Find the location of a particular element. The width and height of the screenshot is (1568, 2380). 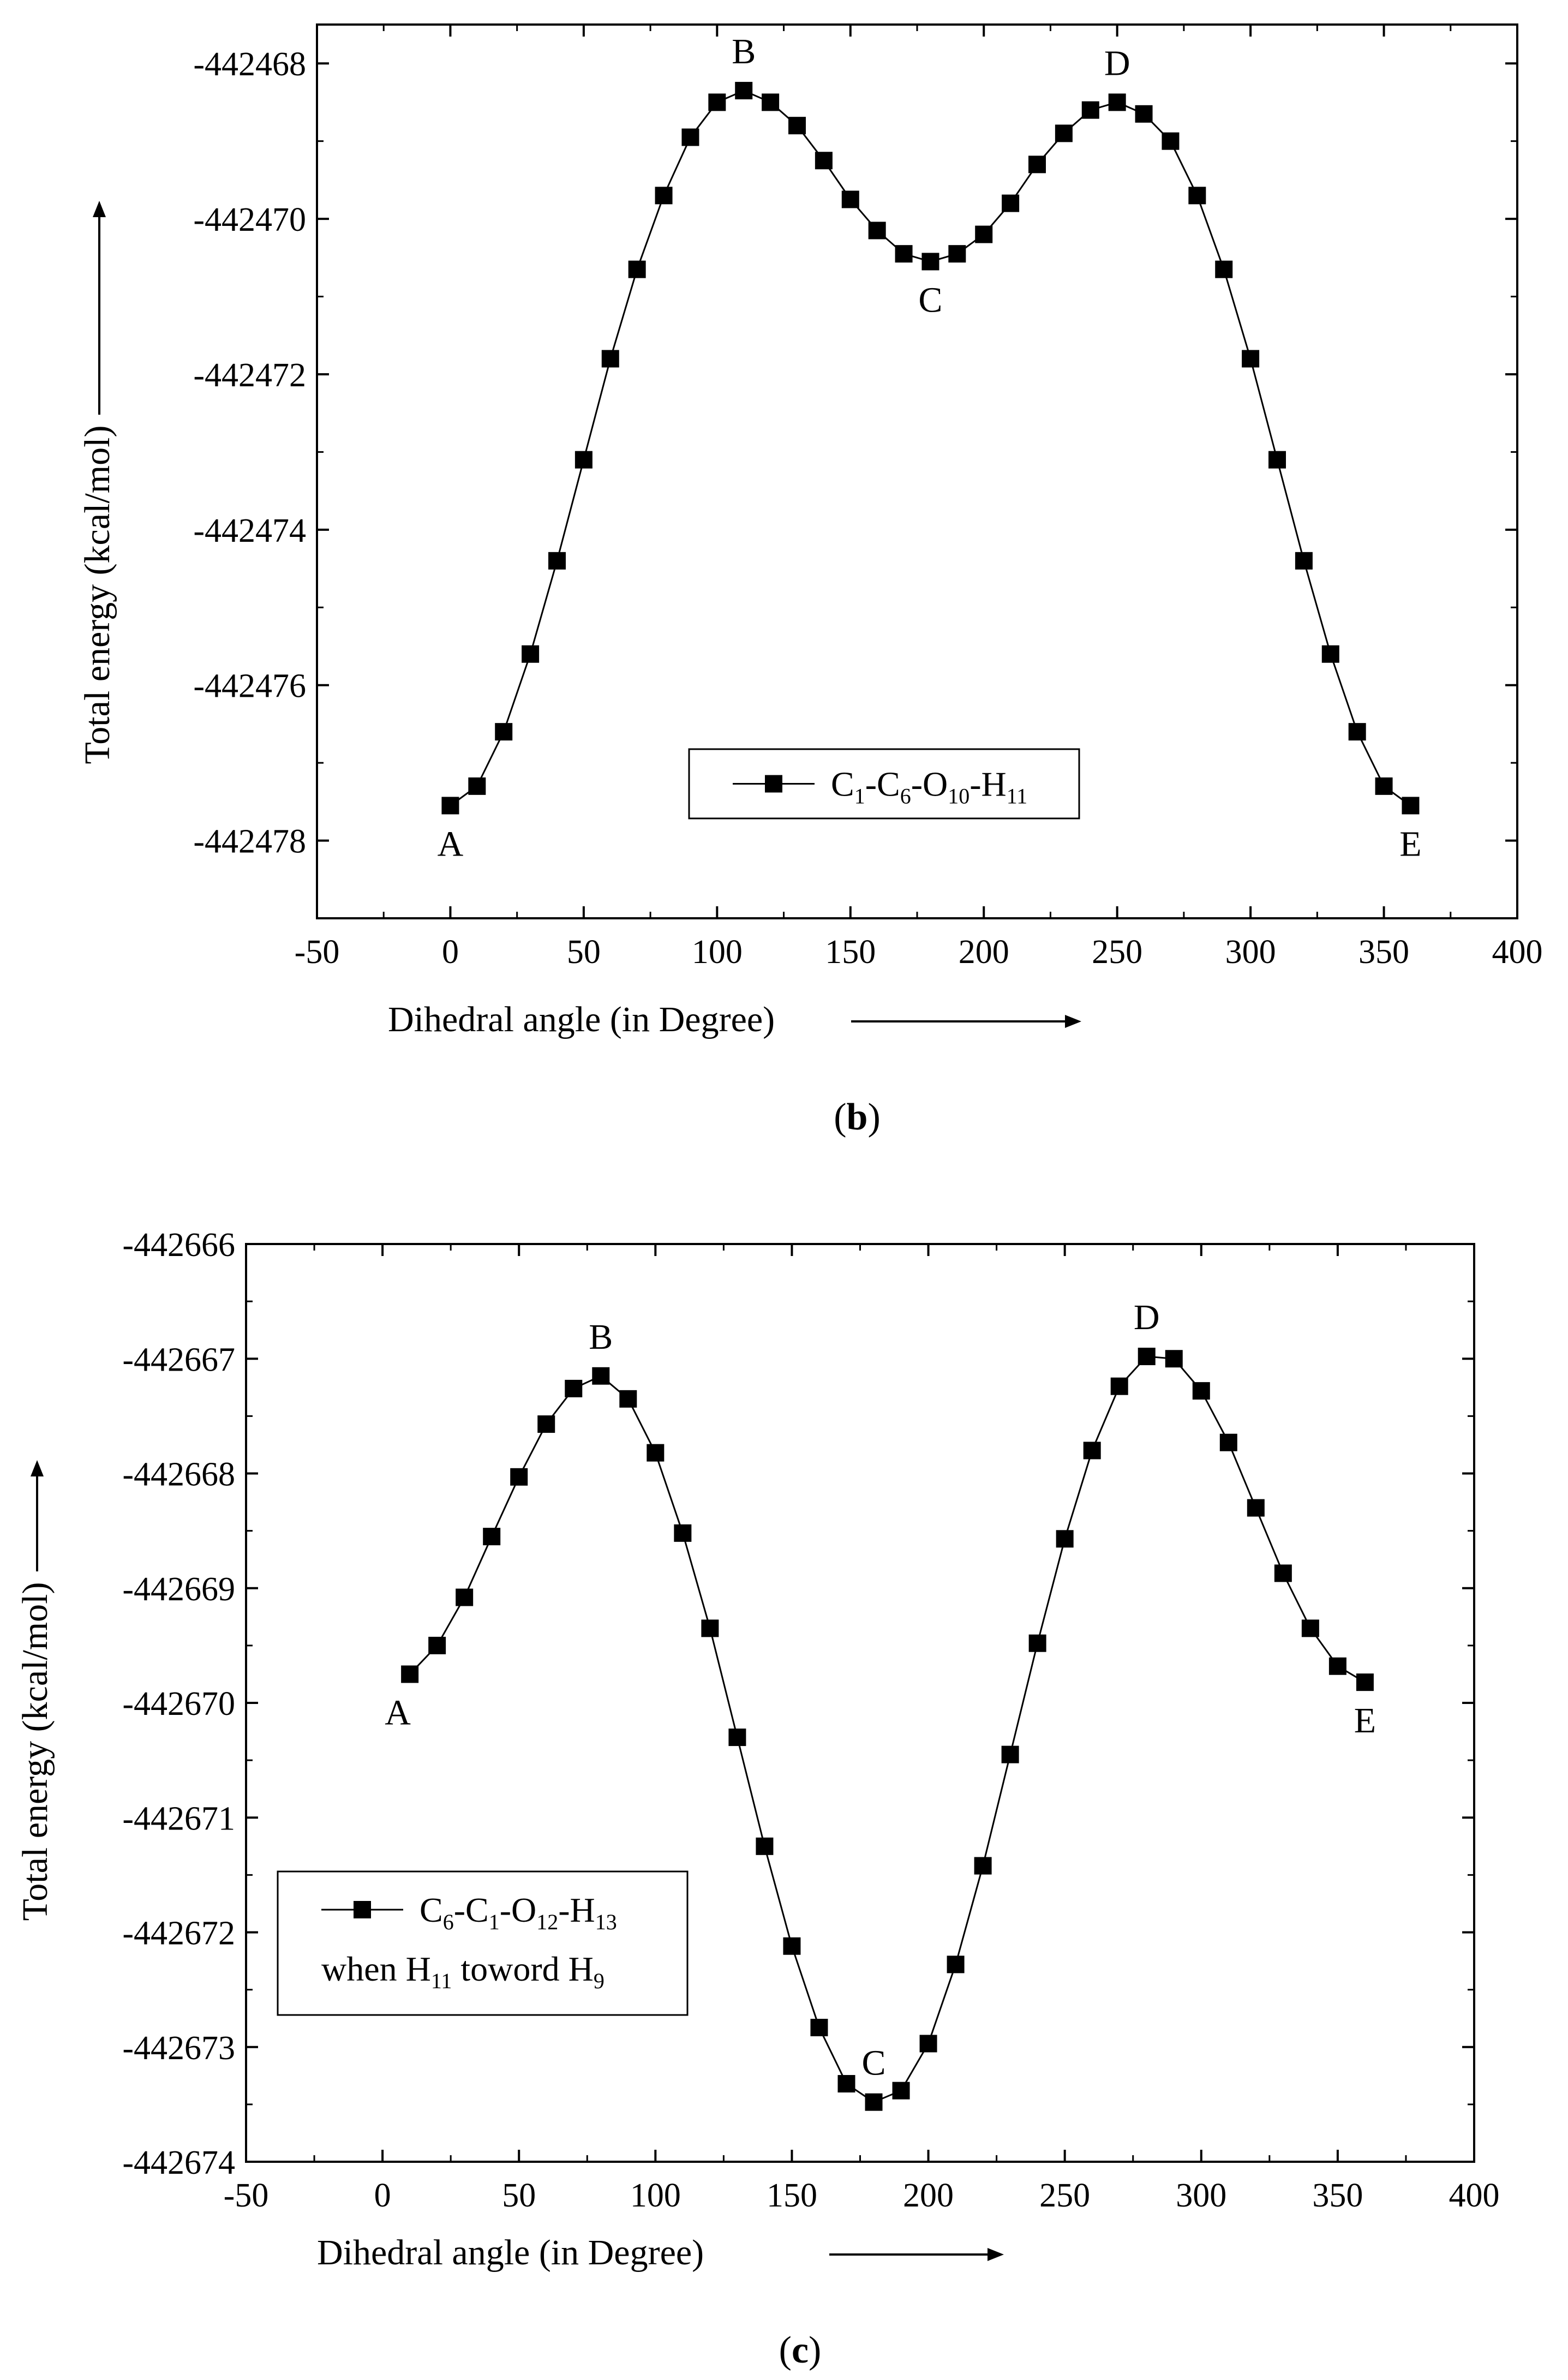

point-label-D: D is located at coordinates (1147, 1317).